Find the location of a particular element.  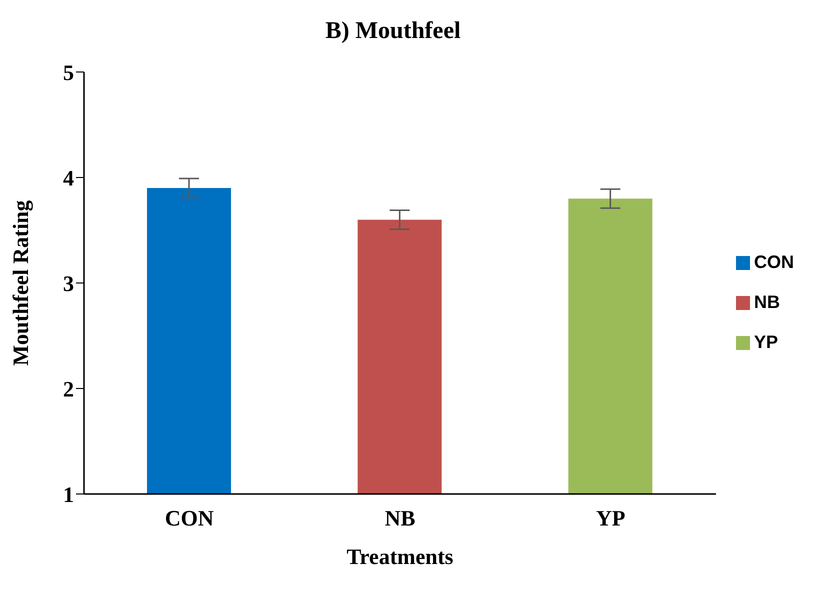

x-tick-label: YP is located at coordinates (611, 518).